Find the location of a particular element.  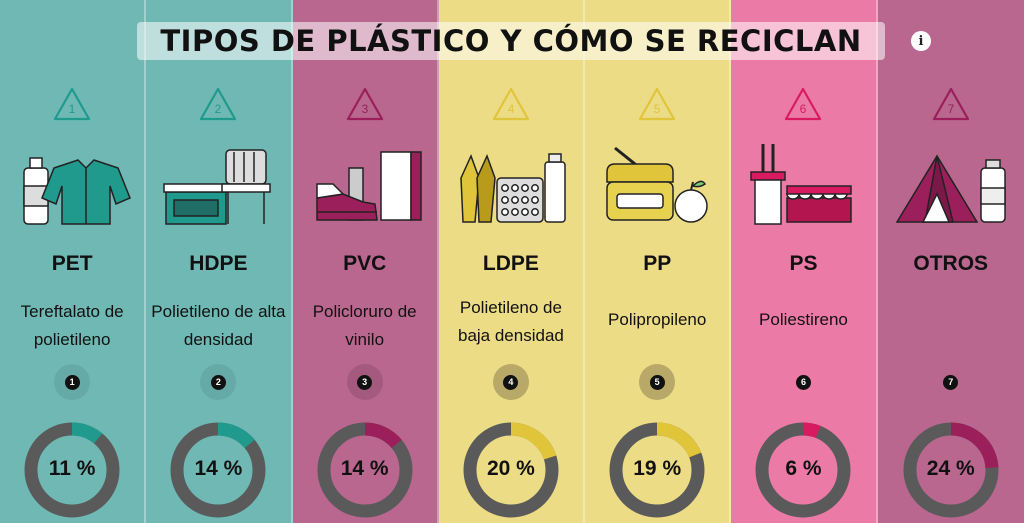

number-label: 6 is located at coordinates (803, 382).